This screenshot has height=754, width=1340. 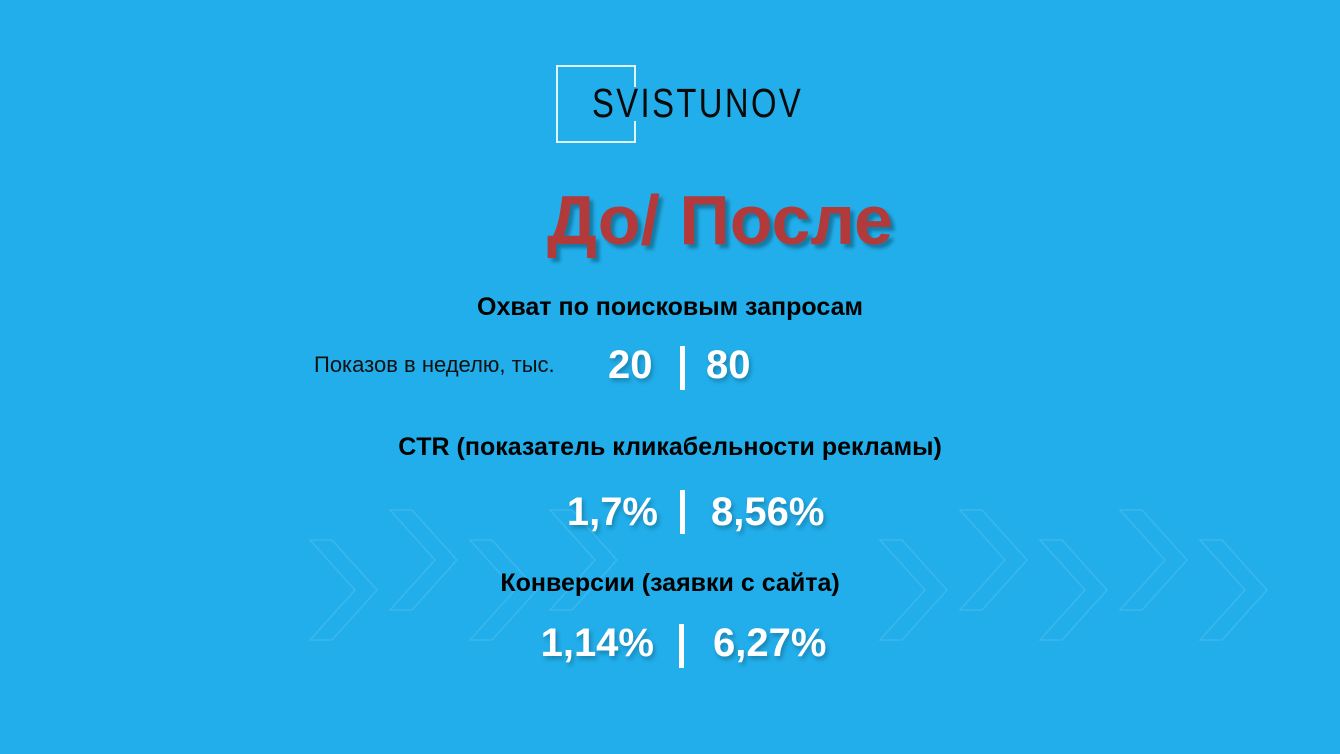 I want to click on conversions-before: 1,14%, so click(x=597, y=643).